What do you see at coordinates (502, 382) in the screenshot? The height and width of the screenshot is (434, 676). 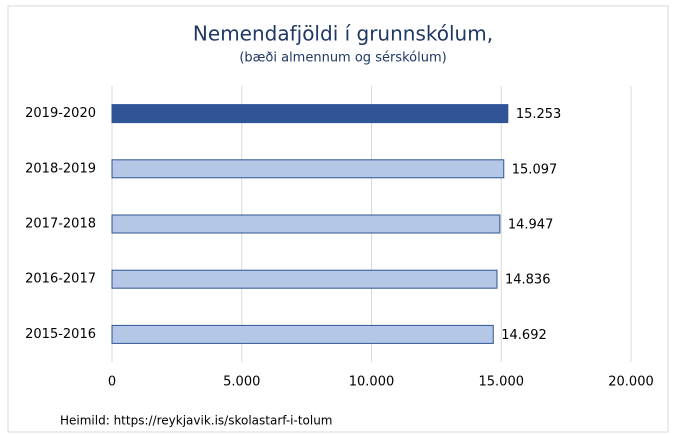 I see `x-tick-label: 15.000` at bounding box center [502, 382].